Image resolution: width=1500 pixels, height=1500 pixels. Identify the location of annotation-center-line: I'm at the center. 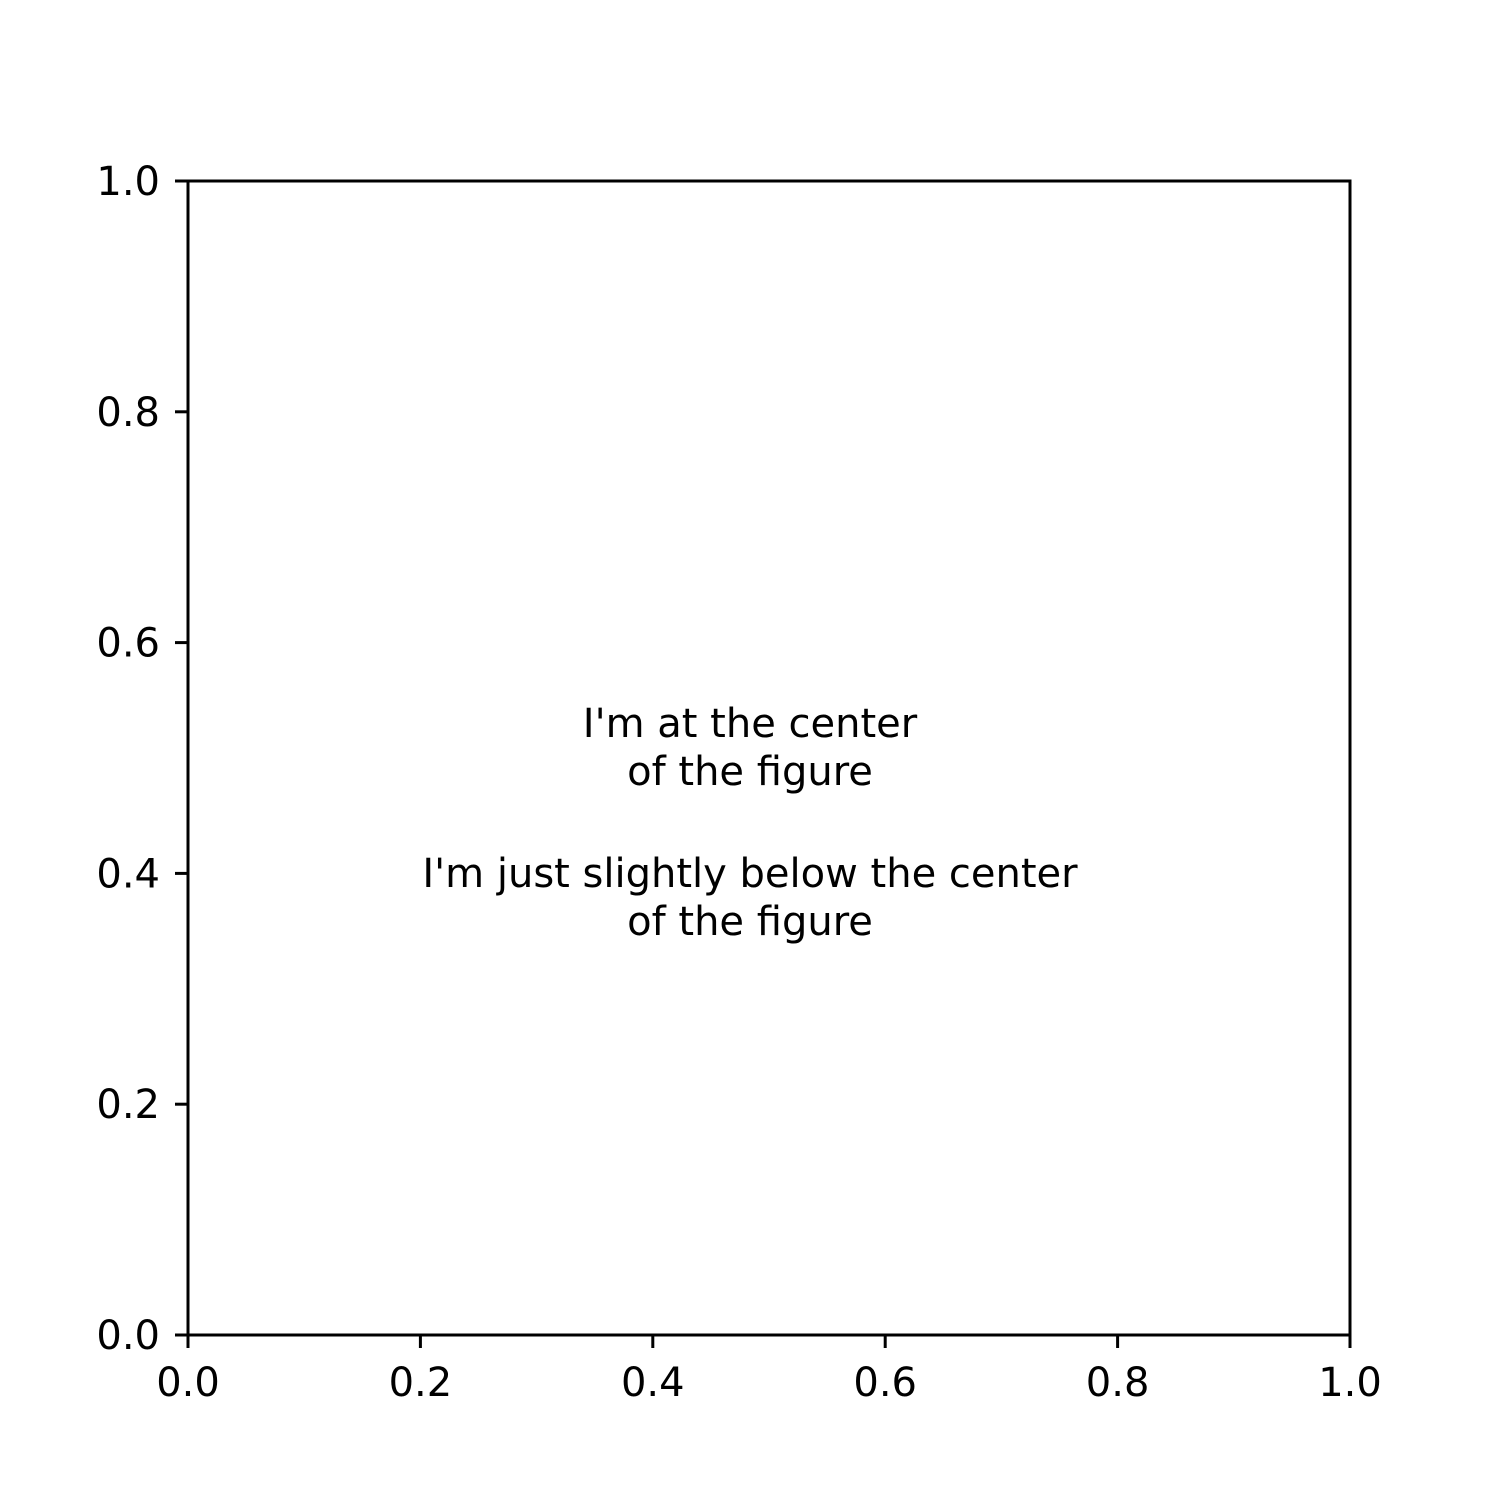
(750, 724).